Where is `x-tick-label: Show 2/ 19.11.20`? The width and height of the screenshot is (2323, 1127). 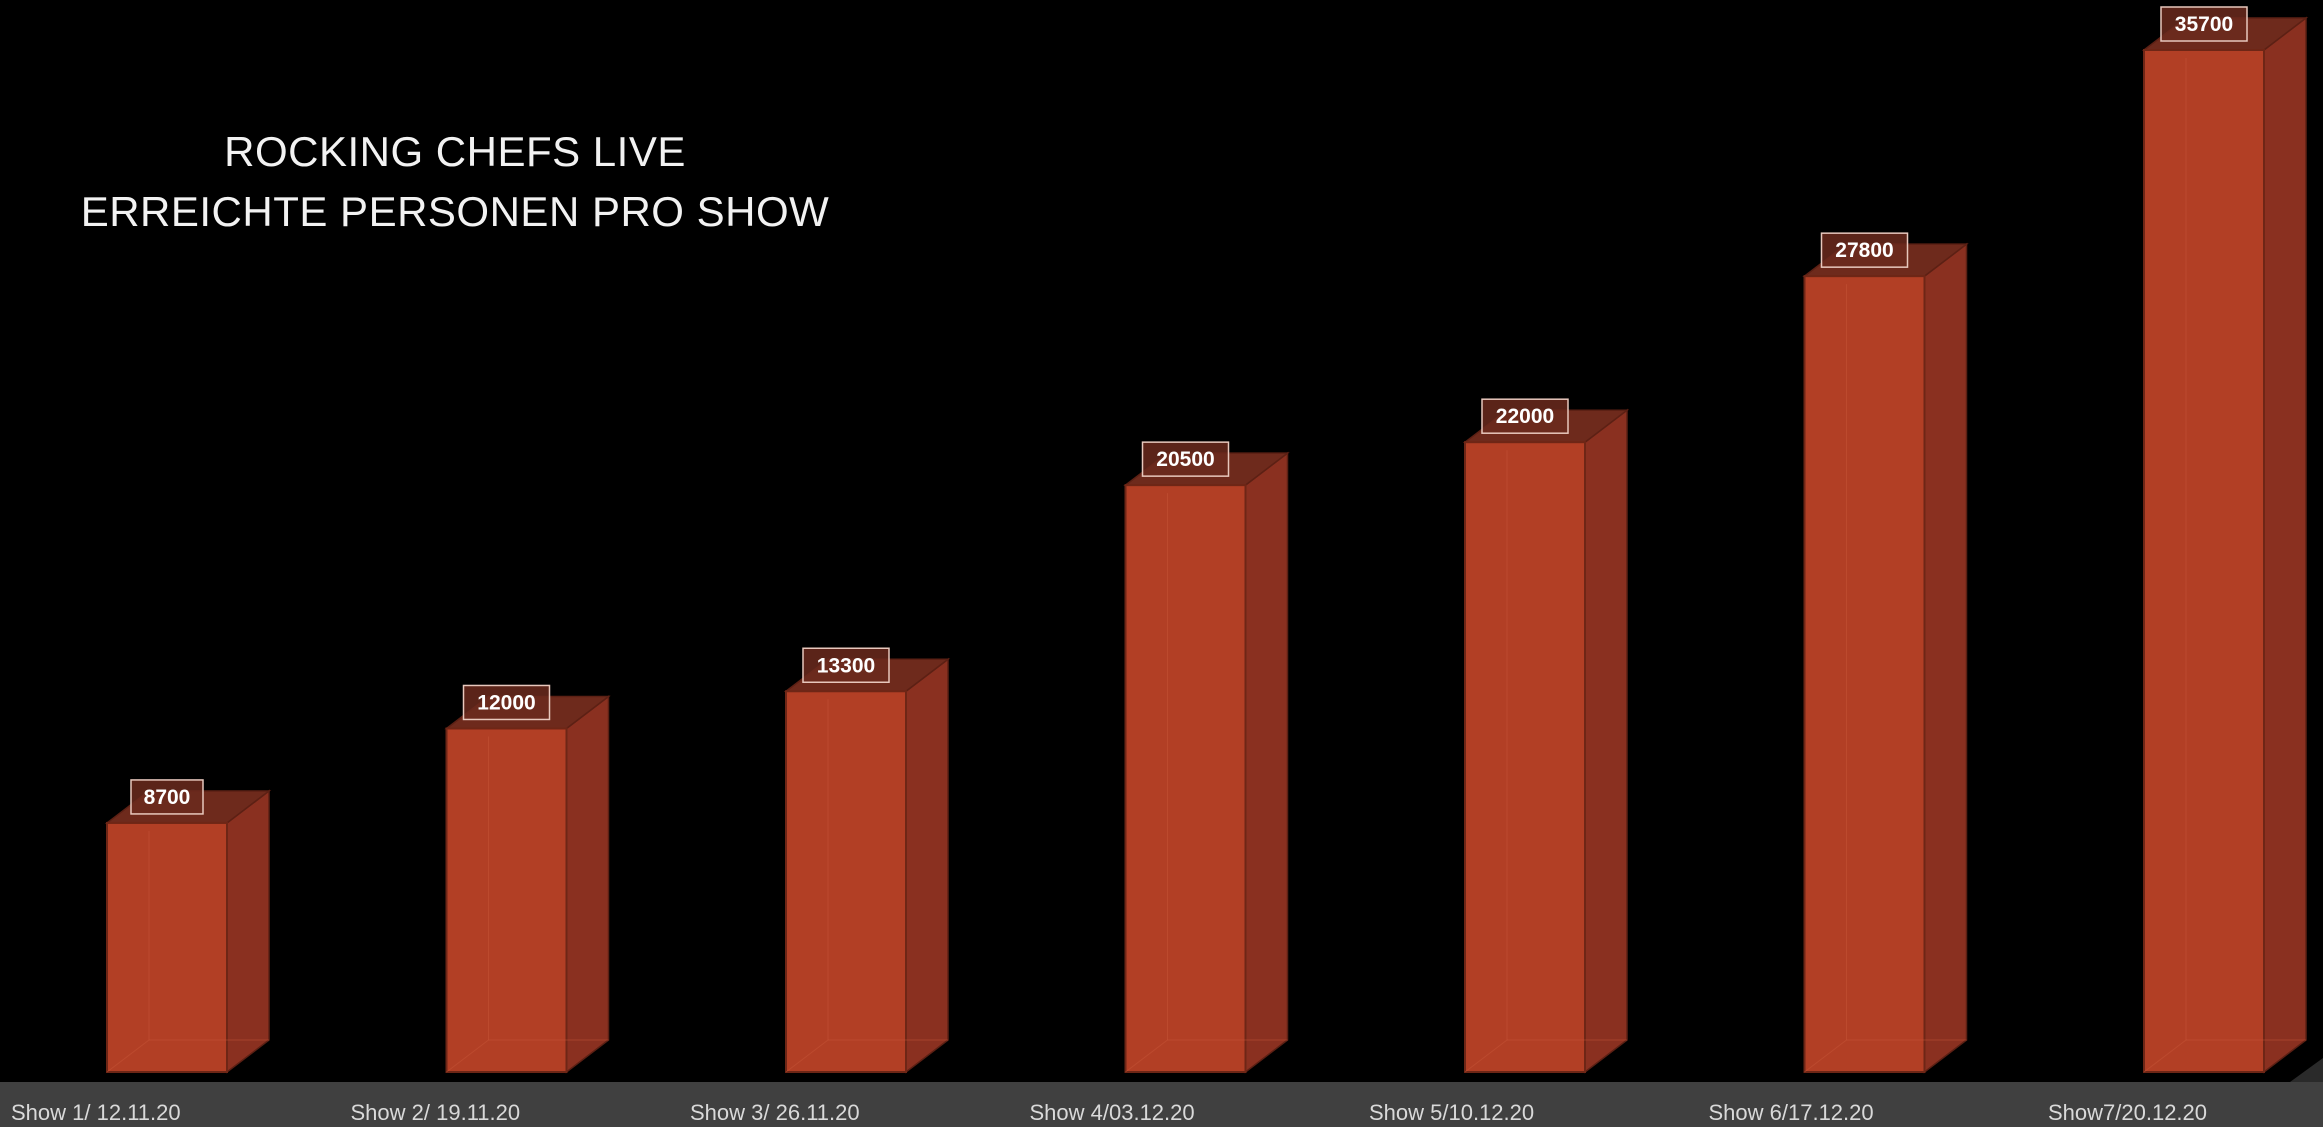 x-tick-label: Show 2/ 19.11.20 is located at coordinates (436, 1112).